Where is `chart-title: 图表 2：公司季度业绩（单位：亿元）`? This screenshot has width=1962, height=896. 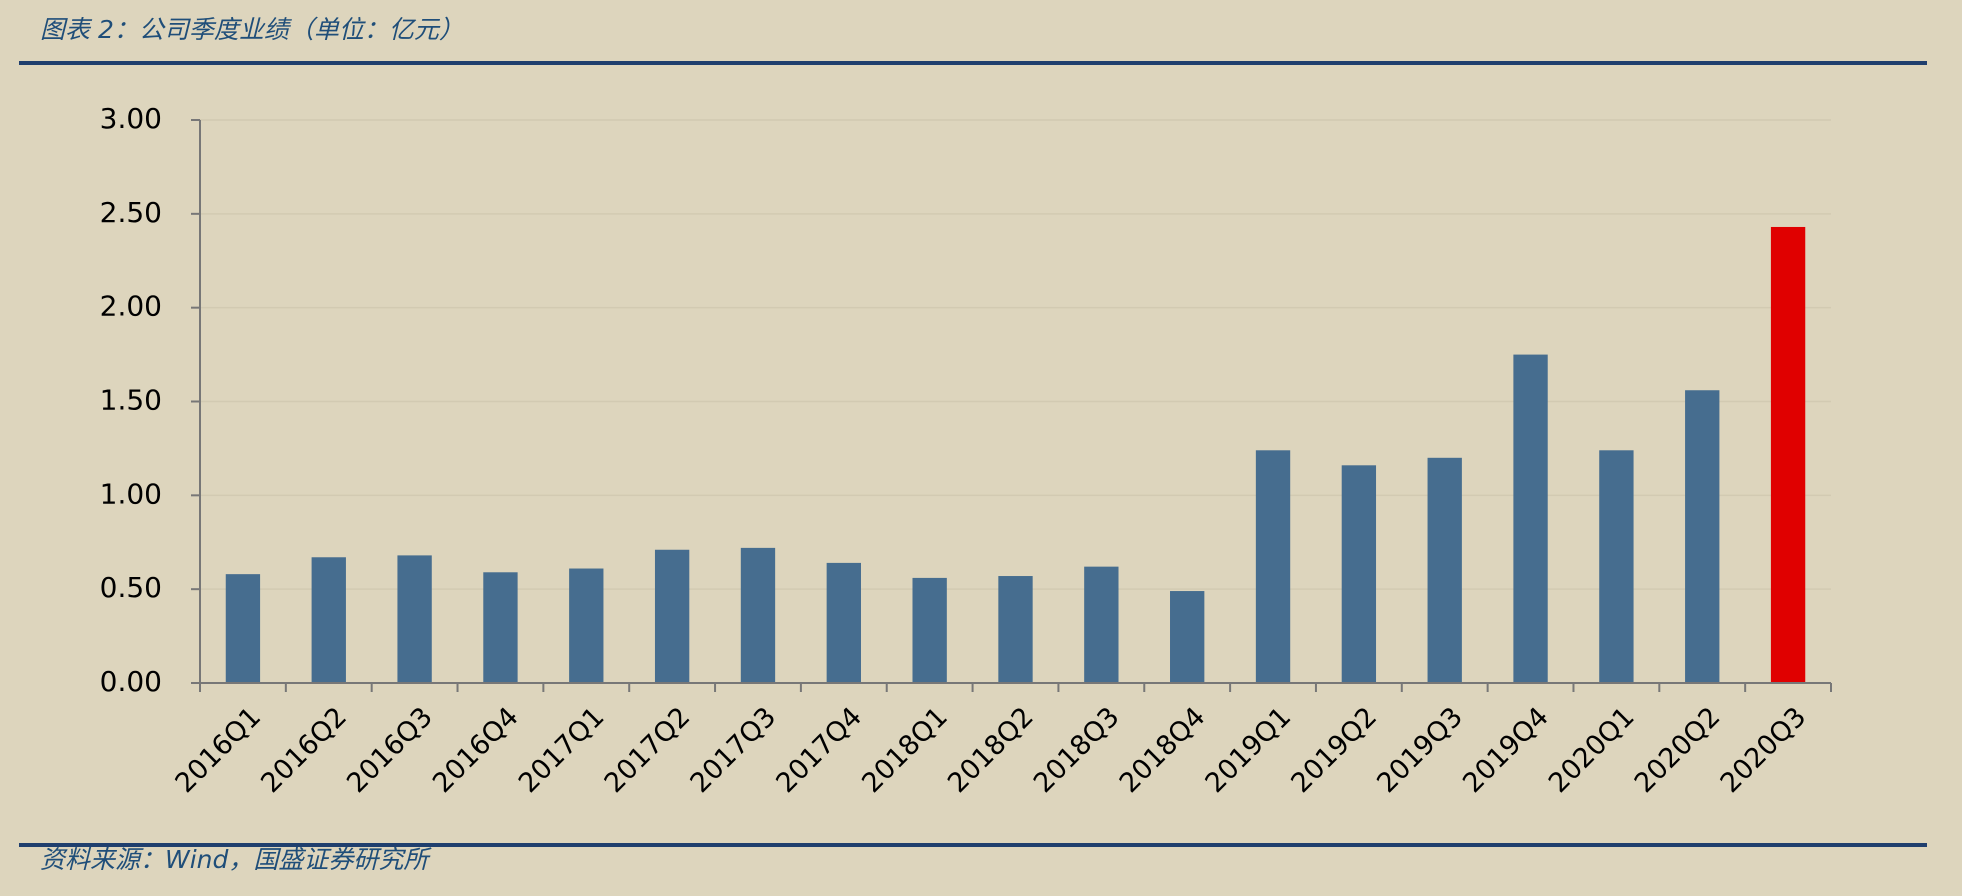
chart-title: 图表 2：公司季度业绩（单位：亿元） is located at coordinates (252, 29).